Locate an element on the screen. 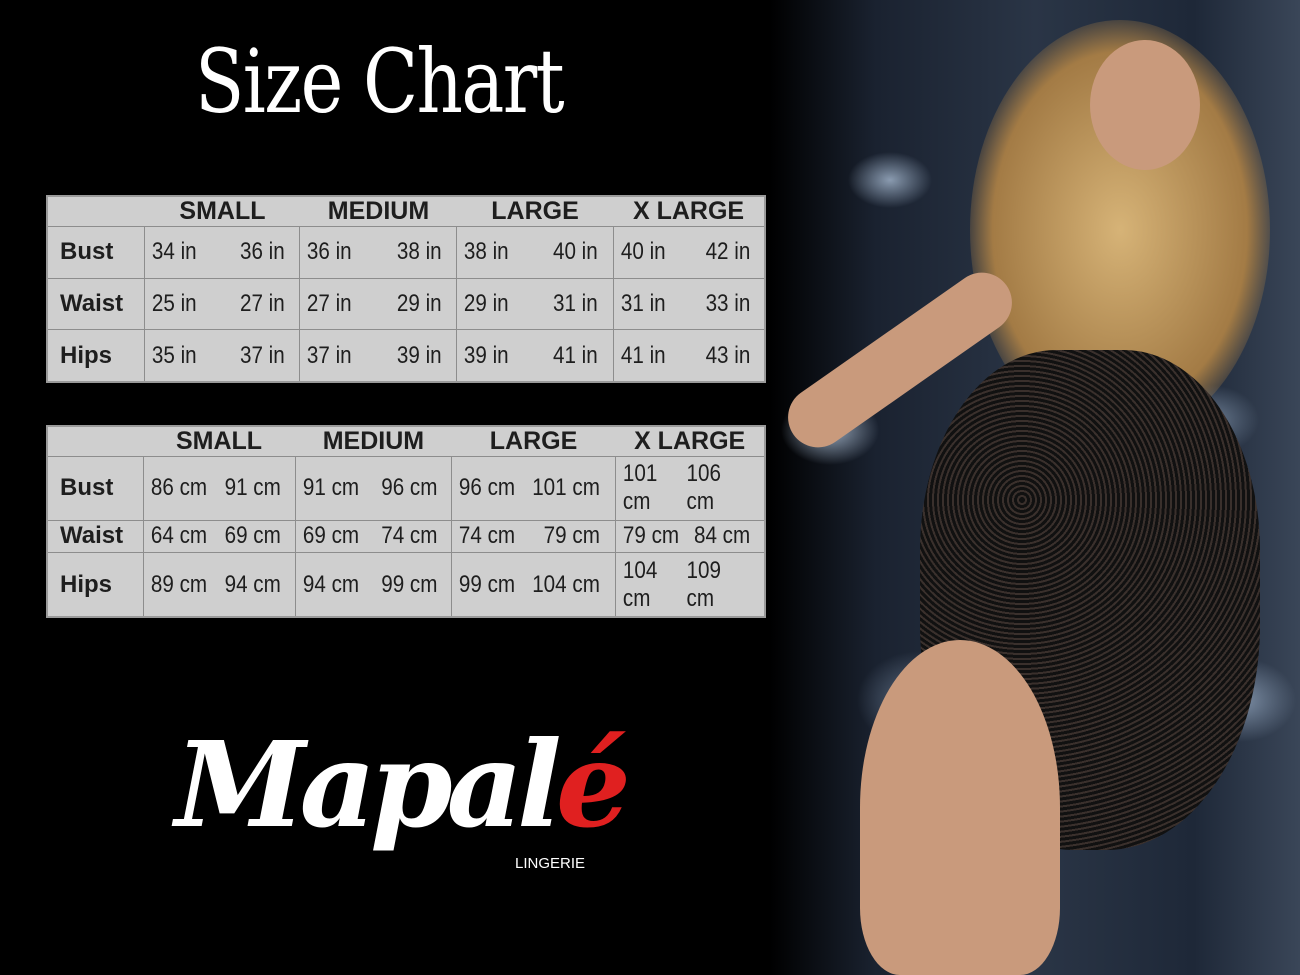 Image resolution: width=1300 pixels, height=975 pixels. max-value: 91 cm is located at coordinates (252, 488).